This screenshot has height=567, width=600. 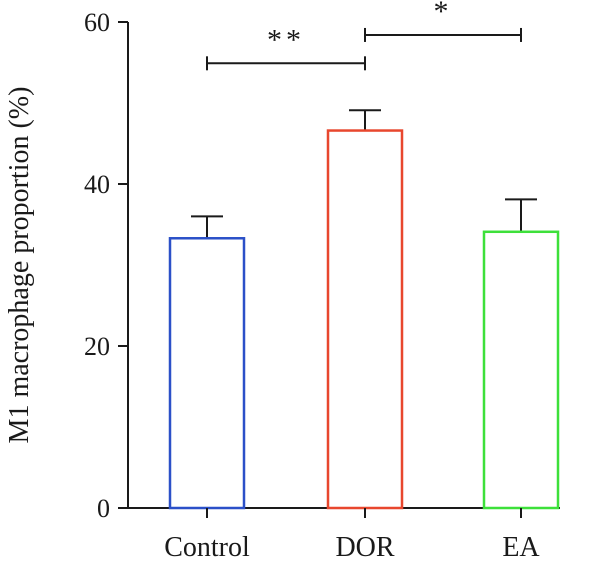 I want to click on significance-label-0: **, so click(x=286, y=39).